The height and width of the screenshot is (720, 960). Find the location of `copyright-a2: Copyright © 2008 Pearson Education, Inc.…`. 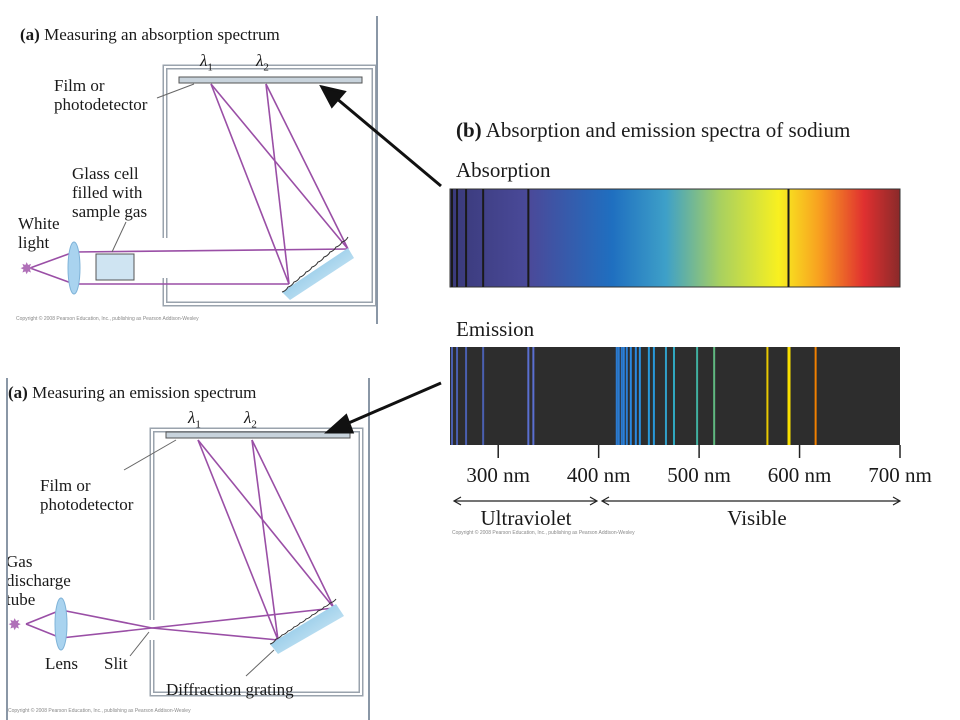

copyright-a2: Copyright © 2008 Pearson Education, Inc.… is located at coordinates (99, 711).